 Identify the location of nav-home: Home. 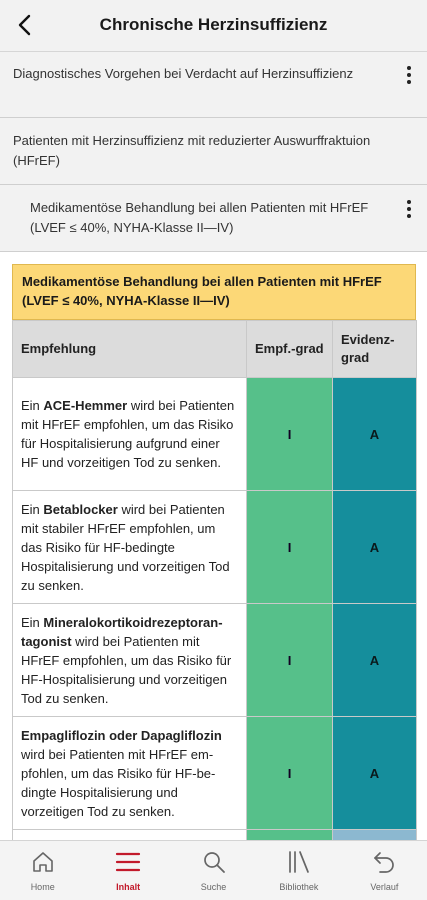
(42, 870).